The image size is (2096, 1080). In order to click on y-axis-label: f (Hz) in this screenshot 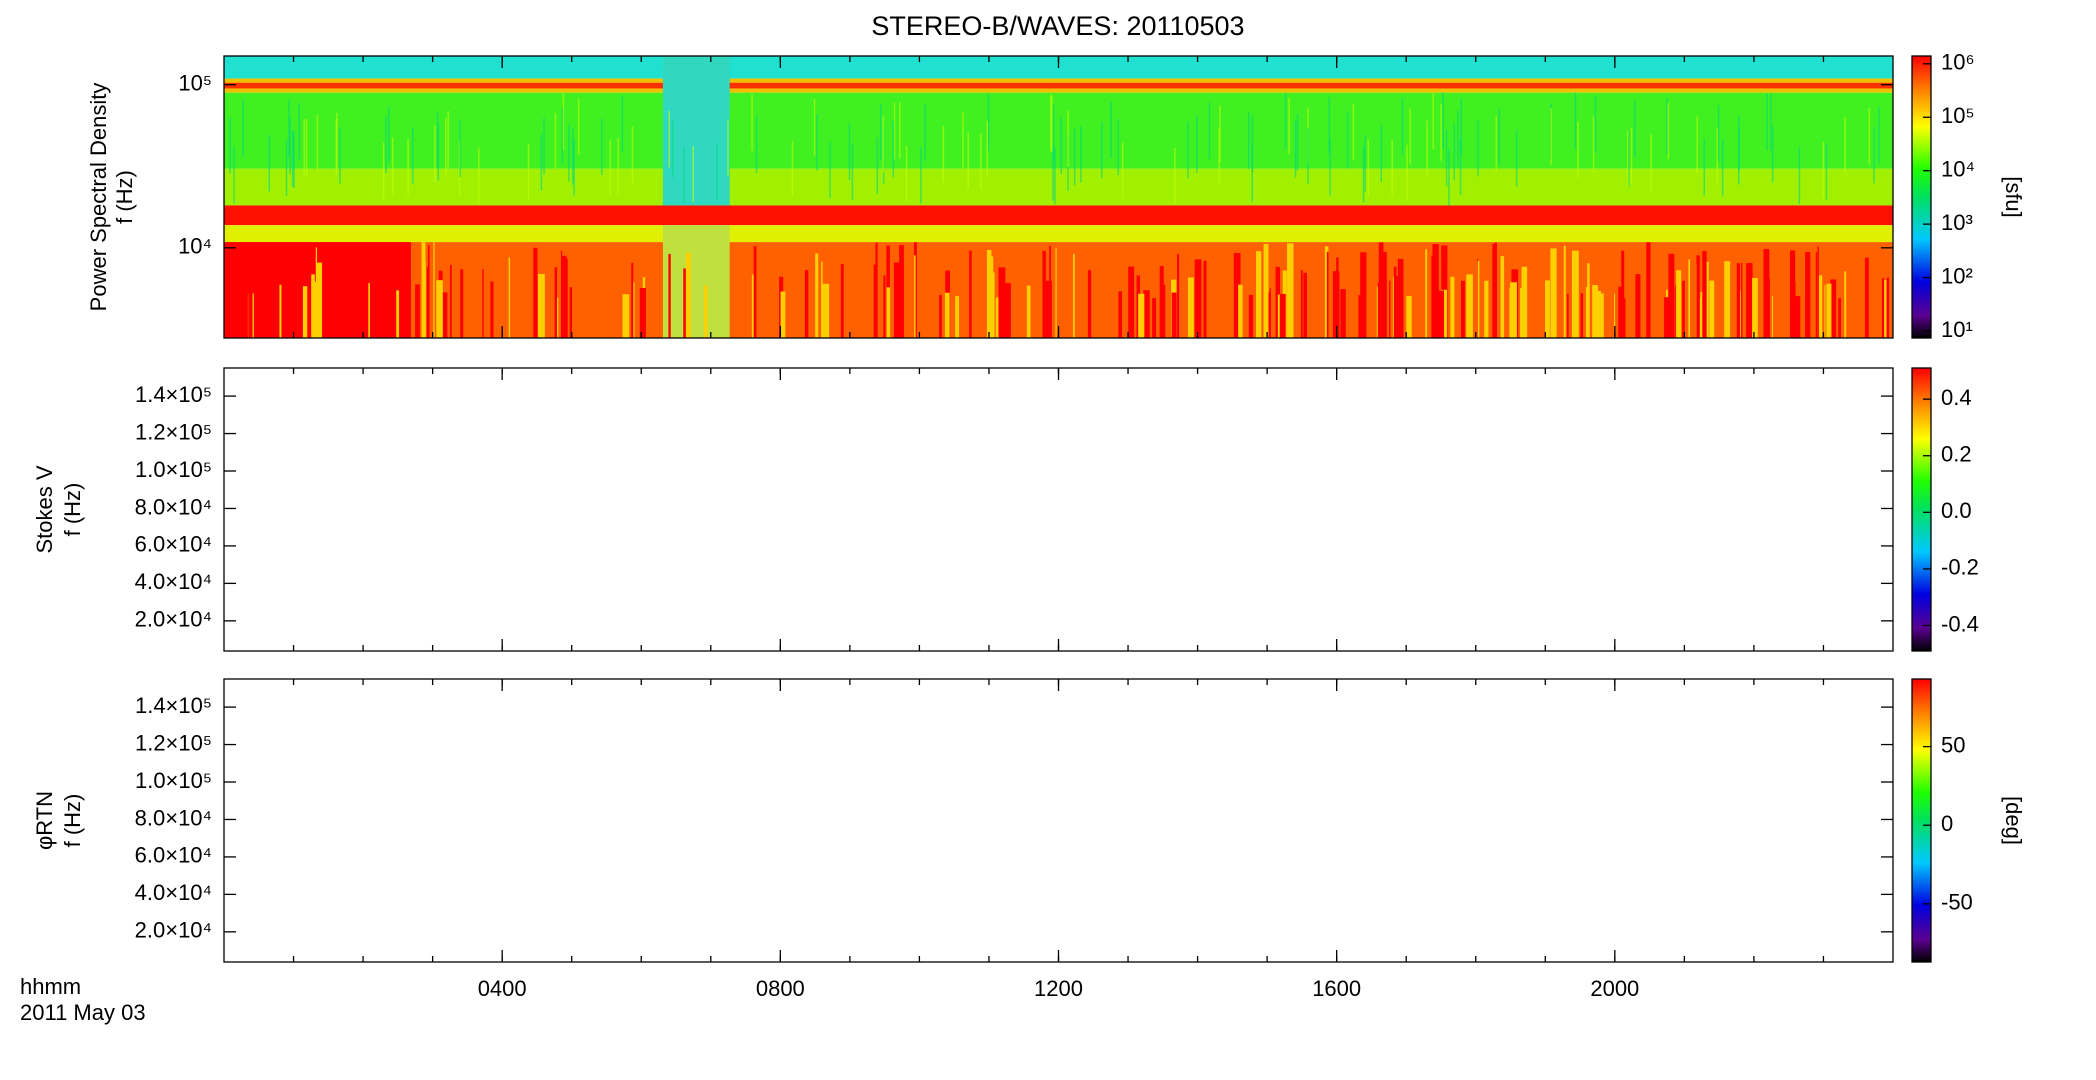, I will do `click(72, 510)`.